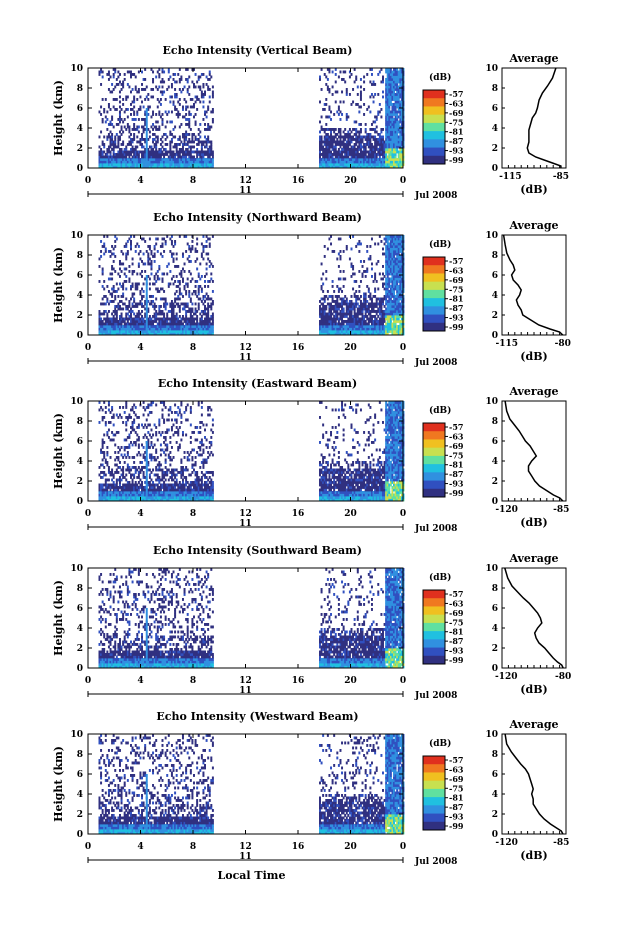 This screenshot has width=620, height=929. I want to click on y-tick-label: 8, so click(80, 89).